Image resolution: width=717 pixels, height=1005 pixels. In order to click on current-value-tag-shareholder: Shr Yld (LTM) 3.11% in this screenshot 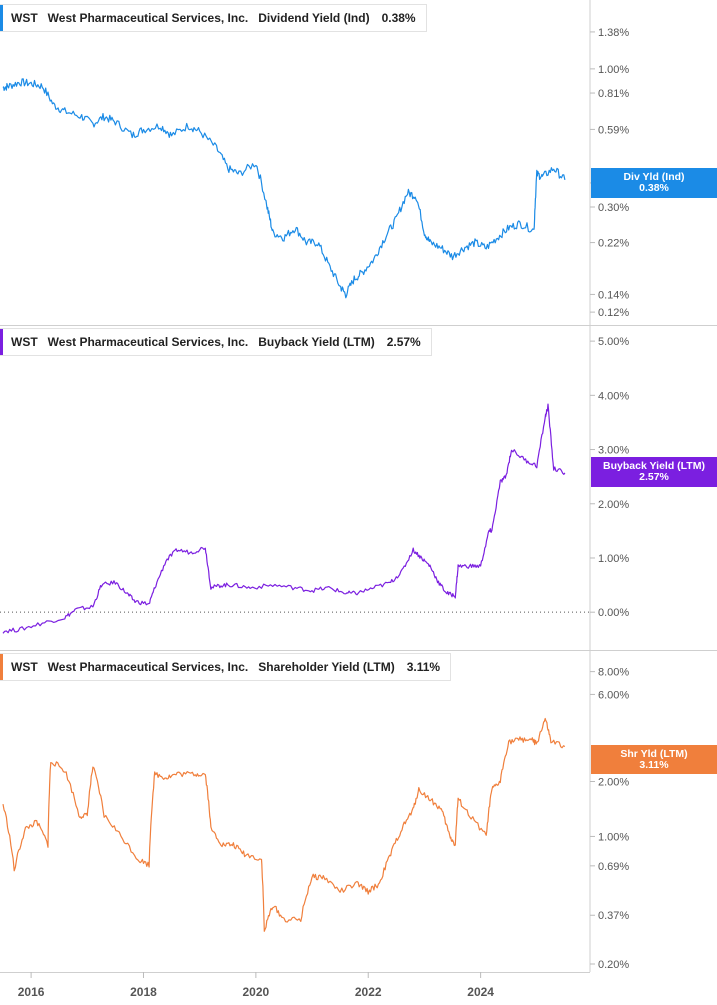, I will do `click(654, 759)`.